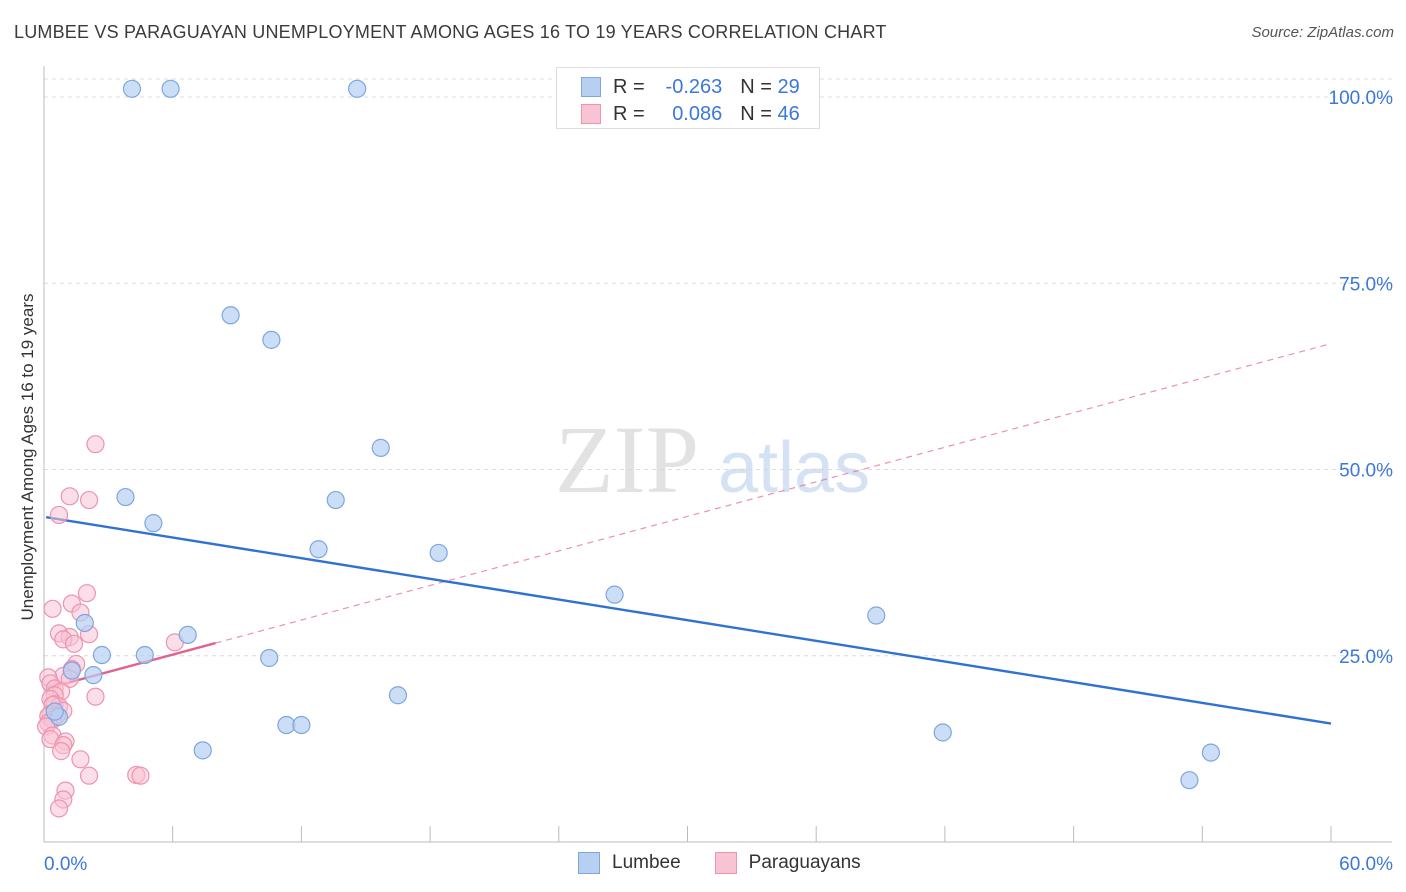 The width and height of the screenshot is (1406, 892). I want to click on paraguayan-swatch, so click(591, 114).